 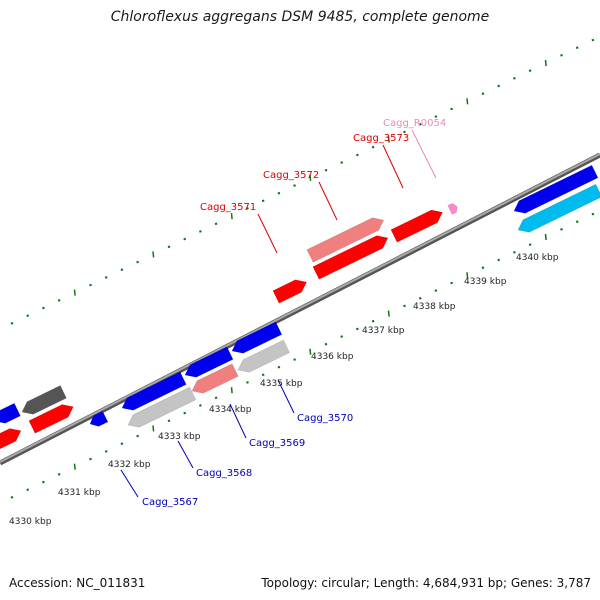 I want to click on gene-label: Cagg_3567, so click(x=170, y=502).